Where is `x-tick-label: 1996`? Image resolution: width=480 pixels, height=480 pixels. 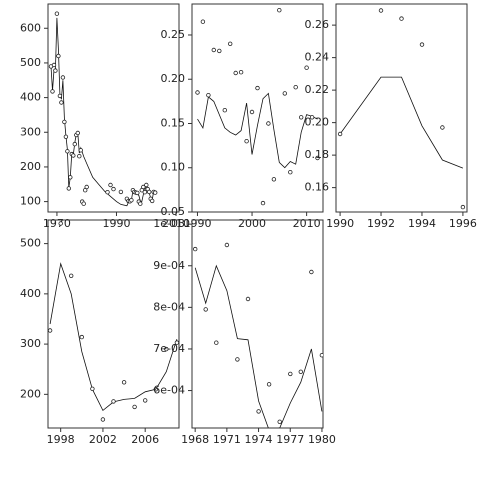 x-tick-label: 1996 is located at coordinates (463, 223).